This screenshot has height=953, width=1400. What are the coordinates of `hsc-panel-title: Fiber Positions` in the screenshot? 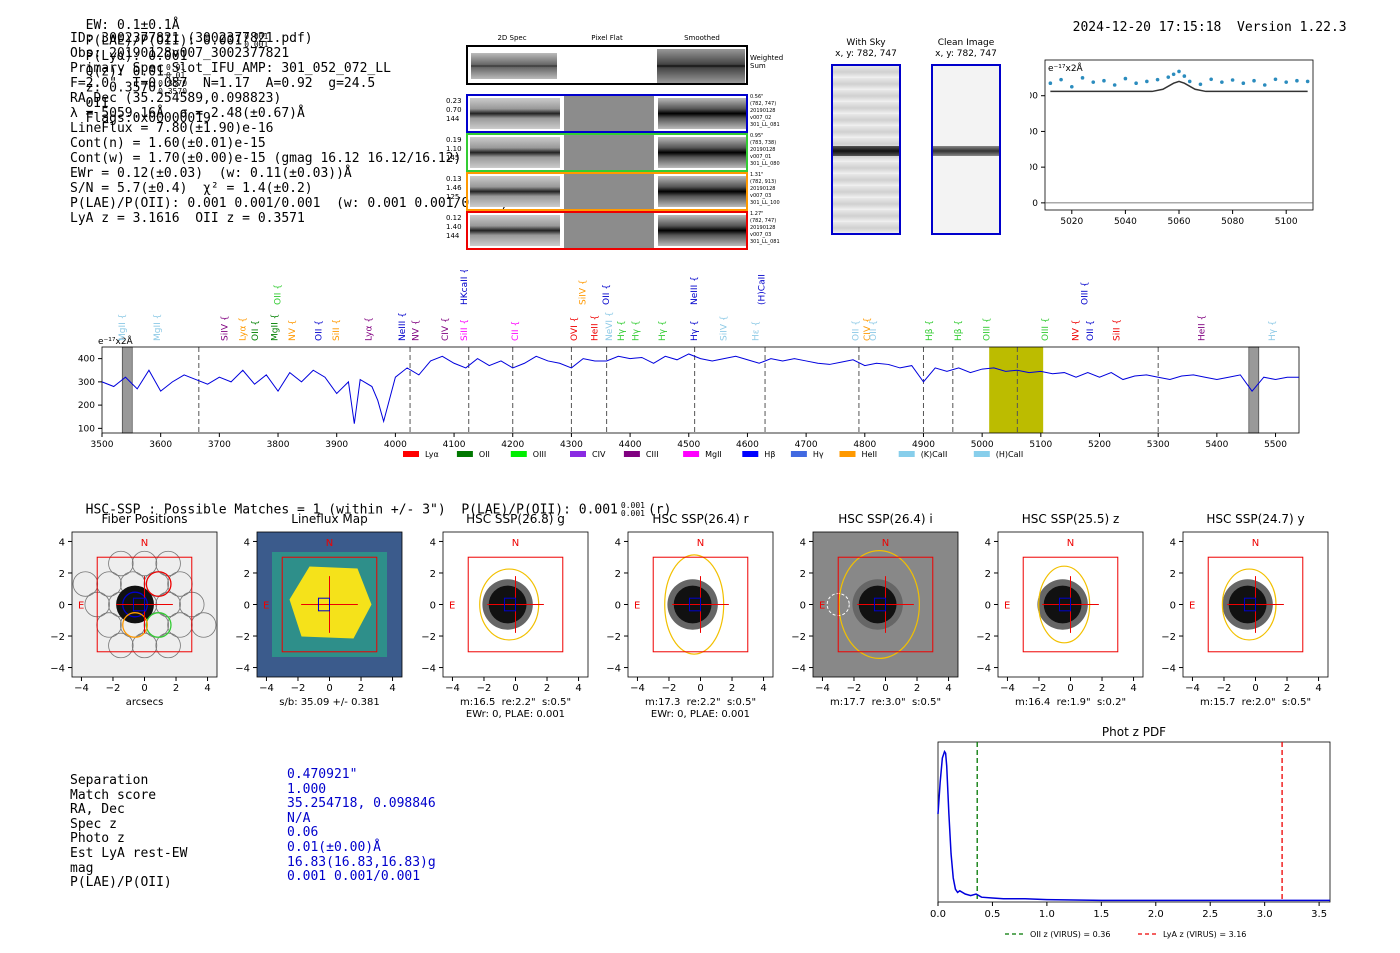 It's located at (144, 519).